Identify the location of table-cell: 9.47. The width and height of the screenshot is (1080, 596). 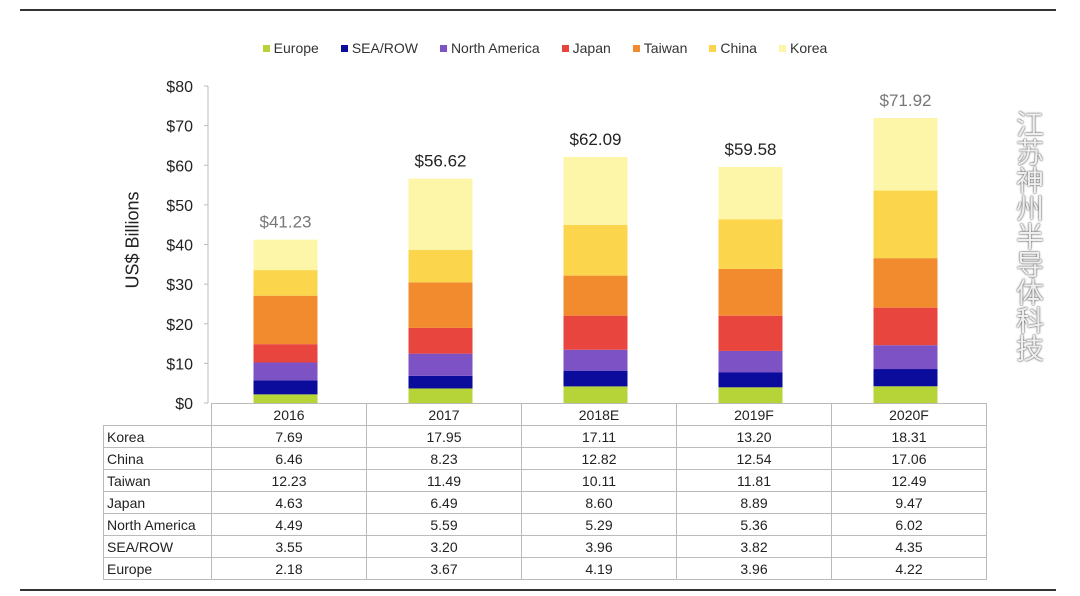
(909, 502).